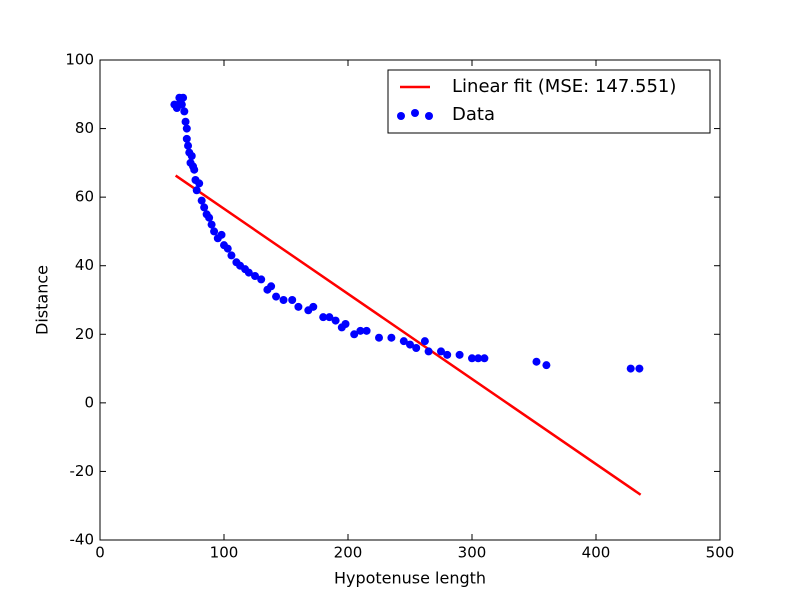 The width and height of the screenshot is (800, 600). Describe the element at coordinates (473, 114) in the screenshot. I see `legend-label: Data` at that location.